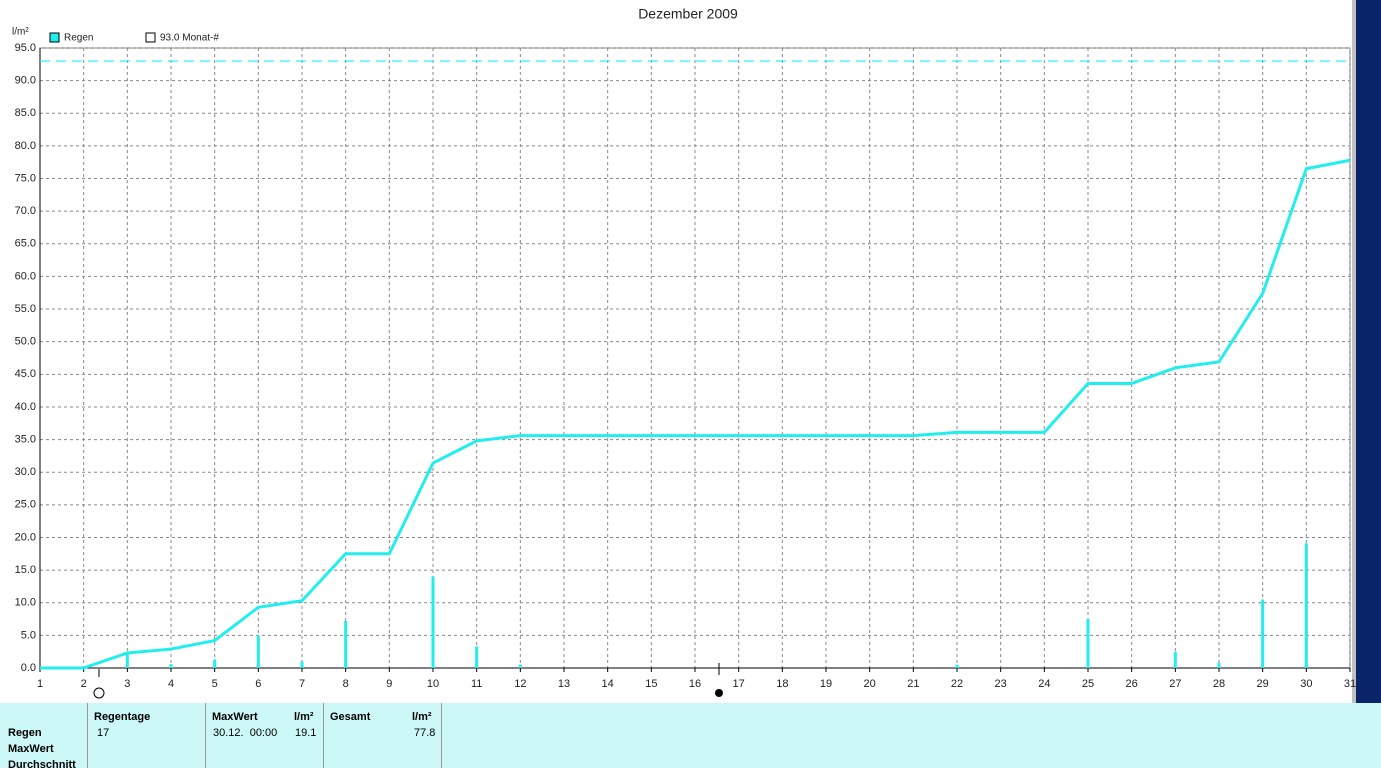 The height and width of the screenshot is (768, 1381). I want to click on y-tick-label: 85.0, so click(25, 113).